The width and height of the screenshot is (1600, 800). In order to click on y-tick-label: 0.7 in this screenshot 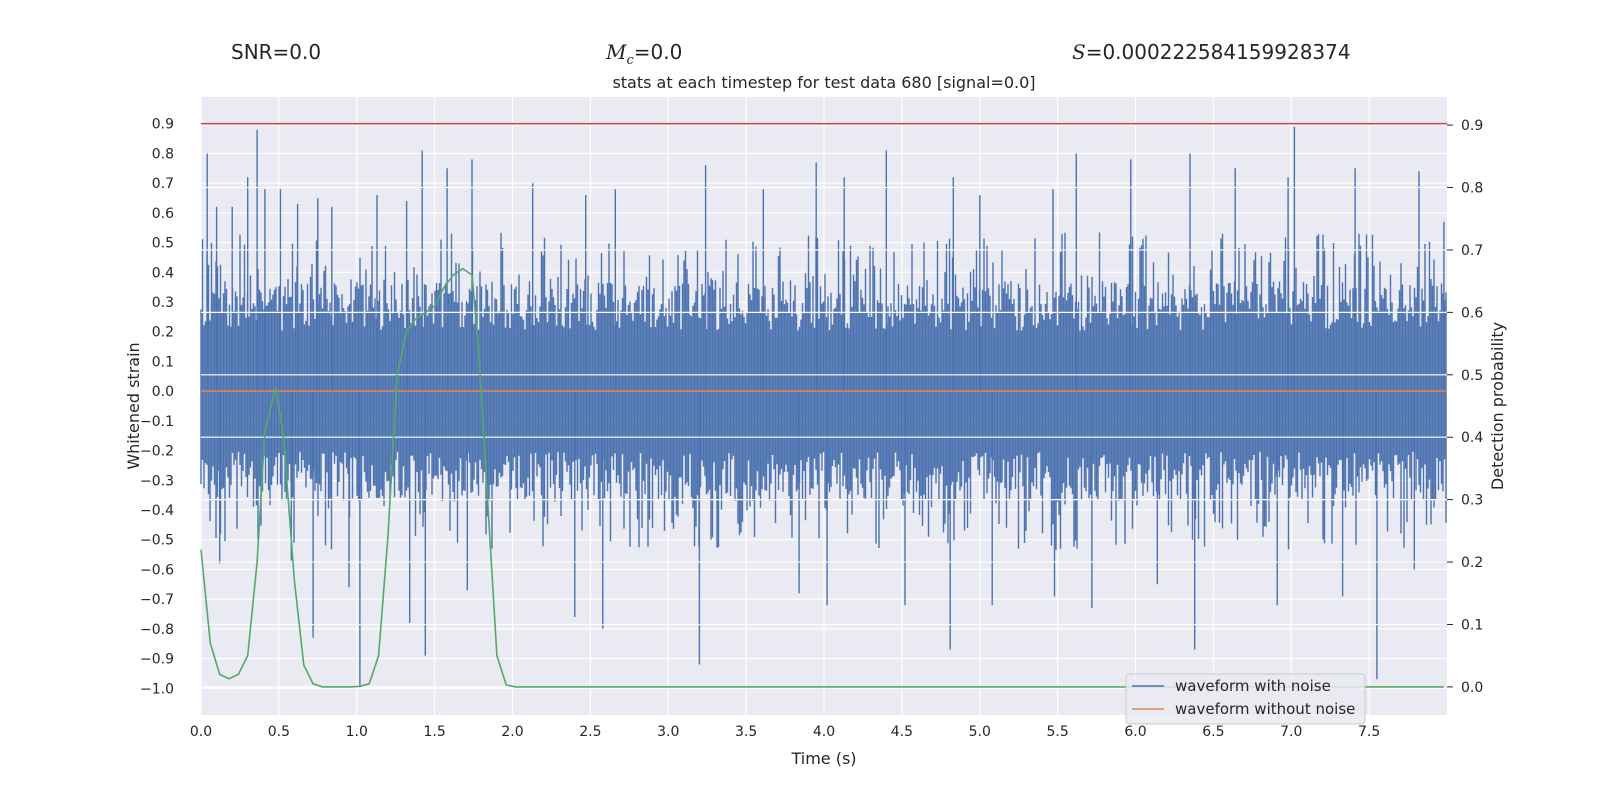, I will do `click(163, 184)`.